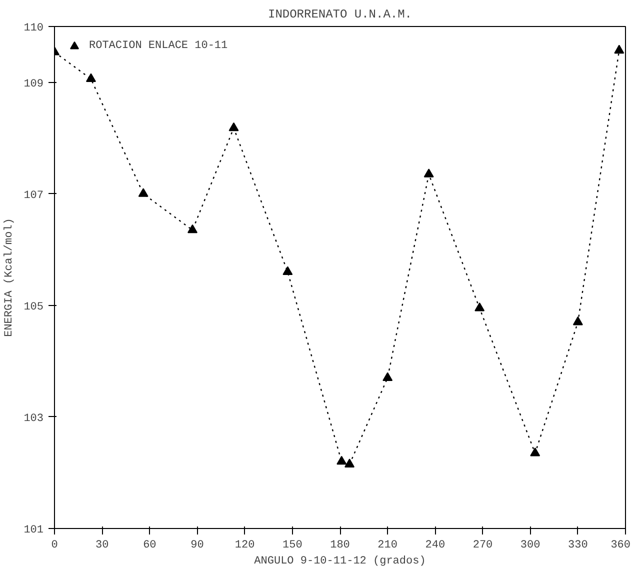 The width and height of the screenshot is (637, 577). Describe the element at coordinates (34, 418) in the screenshot. I see `y-tick-label: 103` at that location.